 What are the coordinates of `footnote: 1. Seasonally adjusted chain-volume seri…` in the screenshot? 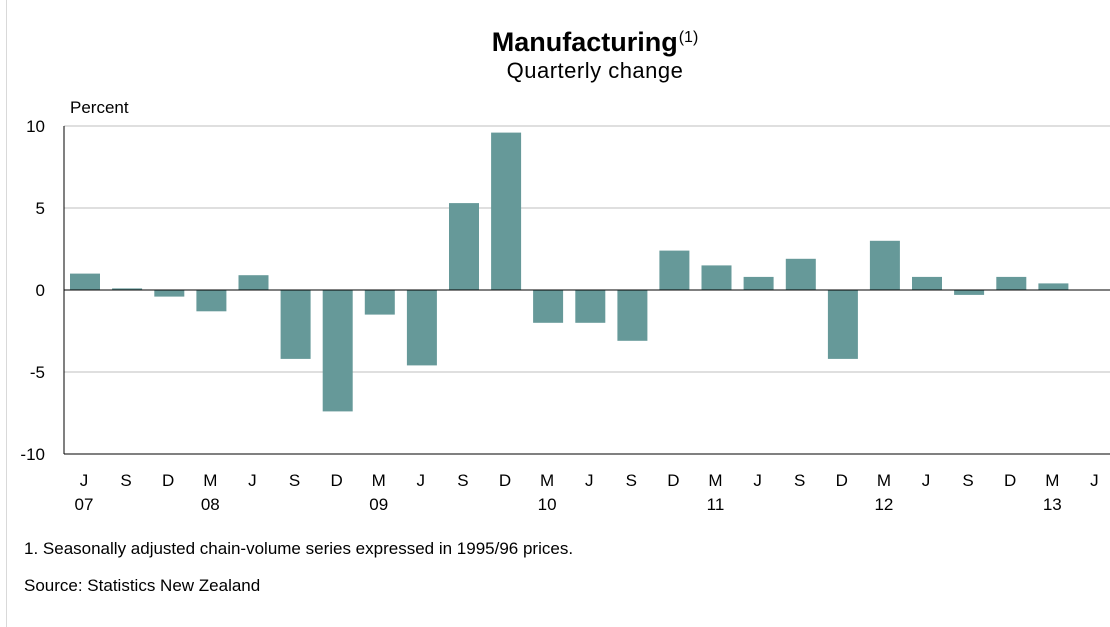 It's located at (299, 548).